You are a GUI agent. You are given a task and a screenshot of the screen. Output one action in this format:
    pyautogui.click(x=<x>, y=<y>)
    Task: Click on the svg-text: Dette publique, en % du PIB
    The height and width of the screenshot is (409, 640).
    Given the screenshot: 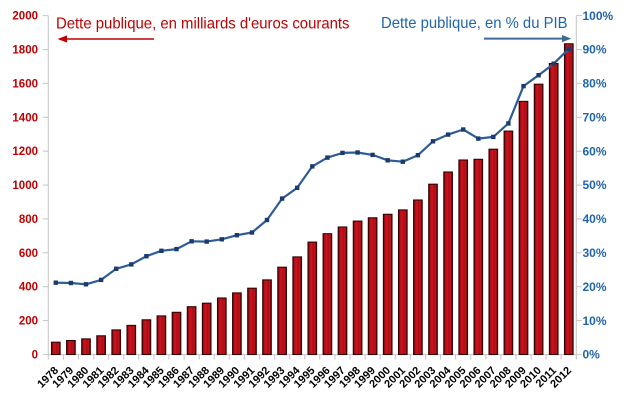 What is the action you would take?
    pyautogui.click(x=474, y=23)
    